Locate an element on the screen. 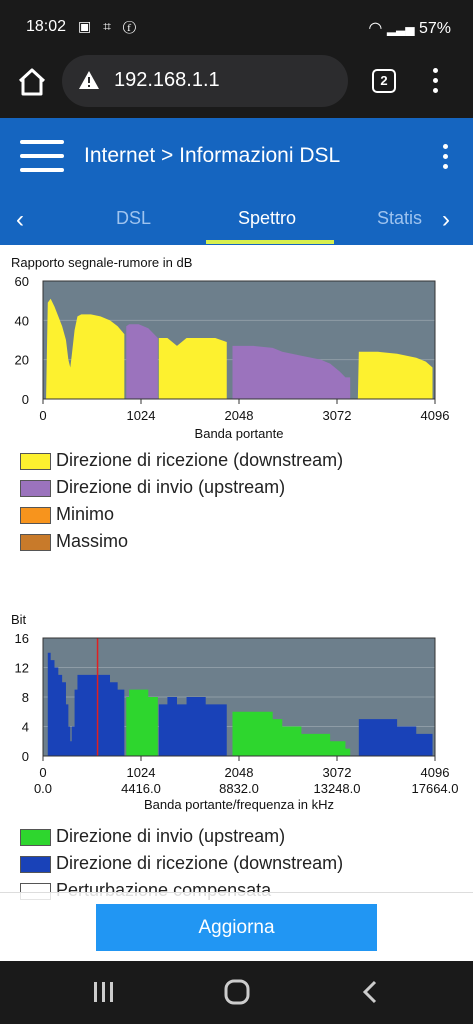  page-title: Internet > Informazioni DSL is located at coordinates (212, 155).